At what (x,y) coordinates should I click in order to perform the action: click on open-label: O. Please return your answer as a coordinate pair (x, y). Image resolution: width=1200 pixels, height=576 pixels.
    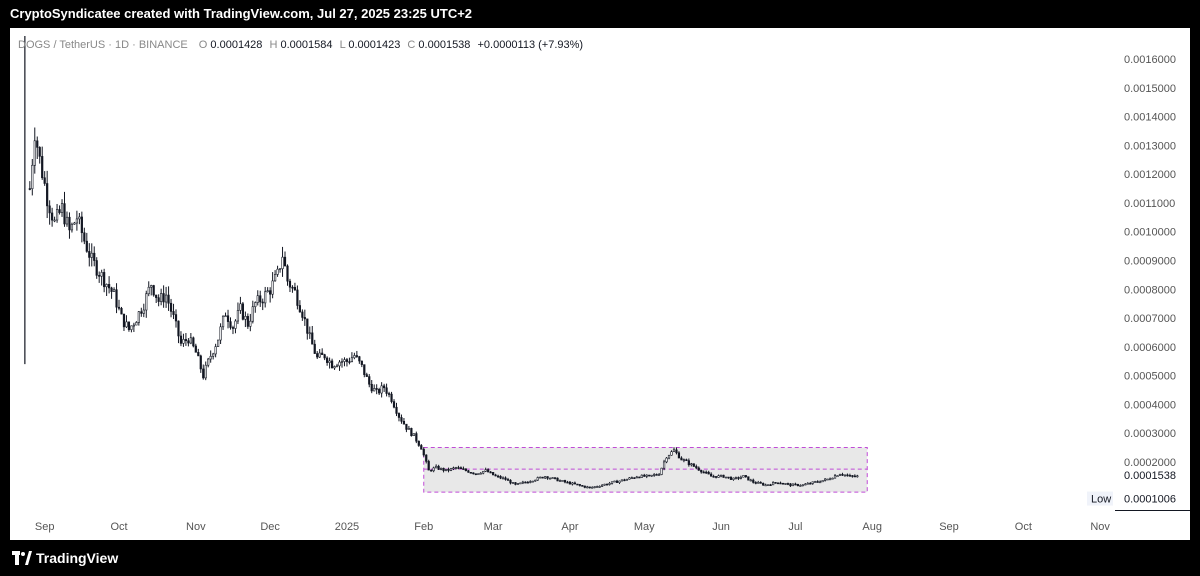
    Looking at the image, I should click on (203, 45).